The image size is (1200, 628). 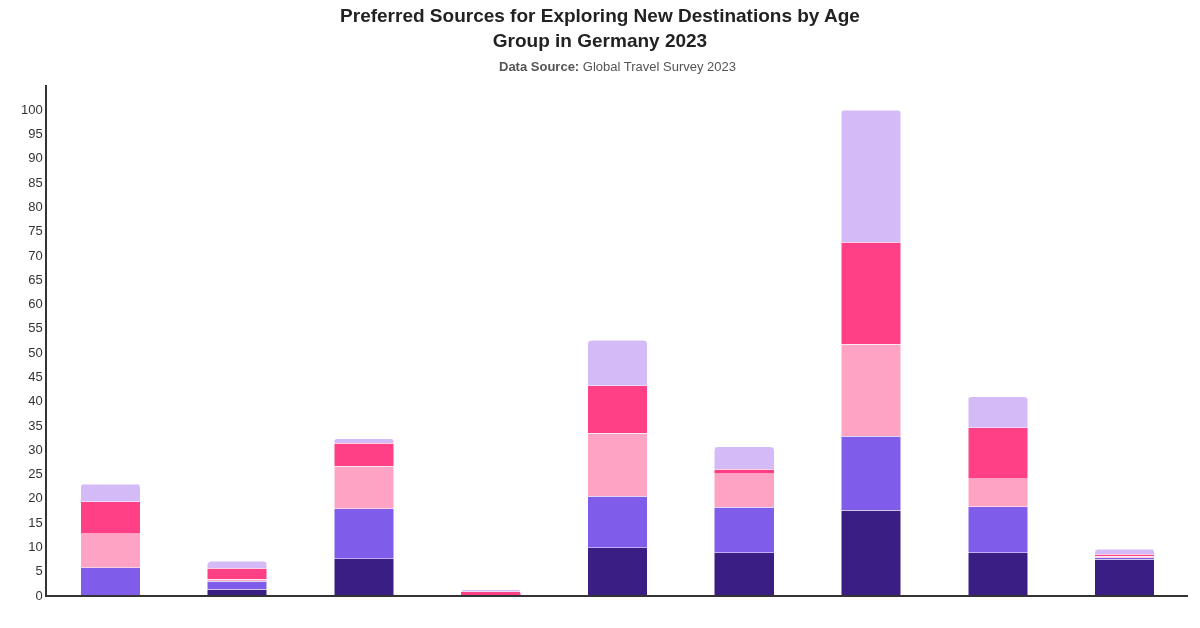 What do you see at coordinates (35, 425) in the screenshot?
I see `y-tick-label: 35` at bounding box center [35, 425].